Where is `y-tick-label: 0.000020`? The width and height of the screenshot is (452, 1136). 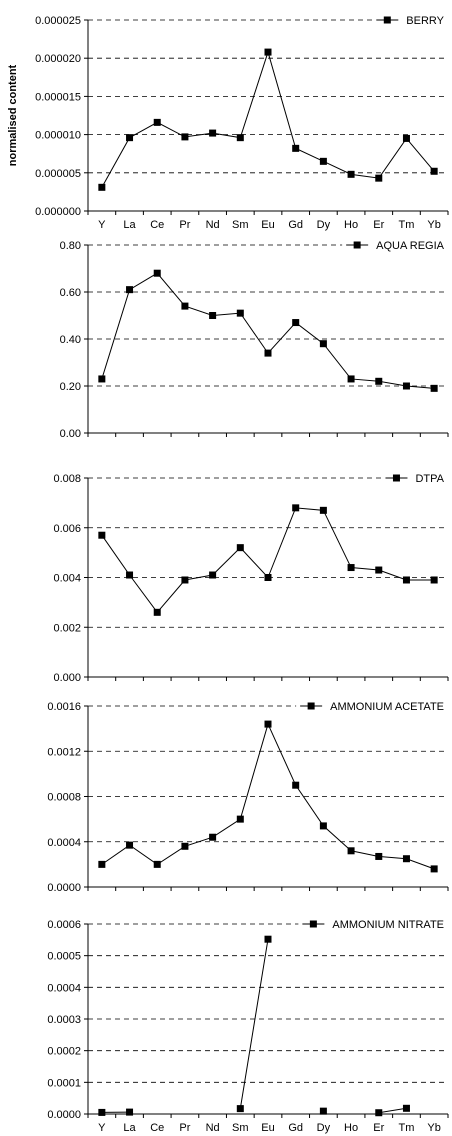 y-tick-label: 0.000020 is located at coordinates (58, 59).